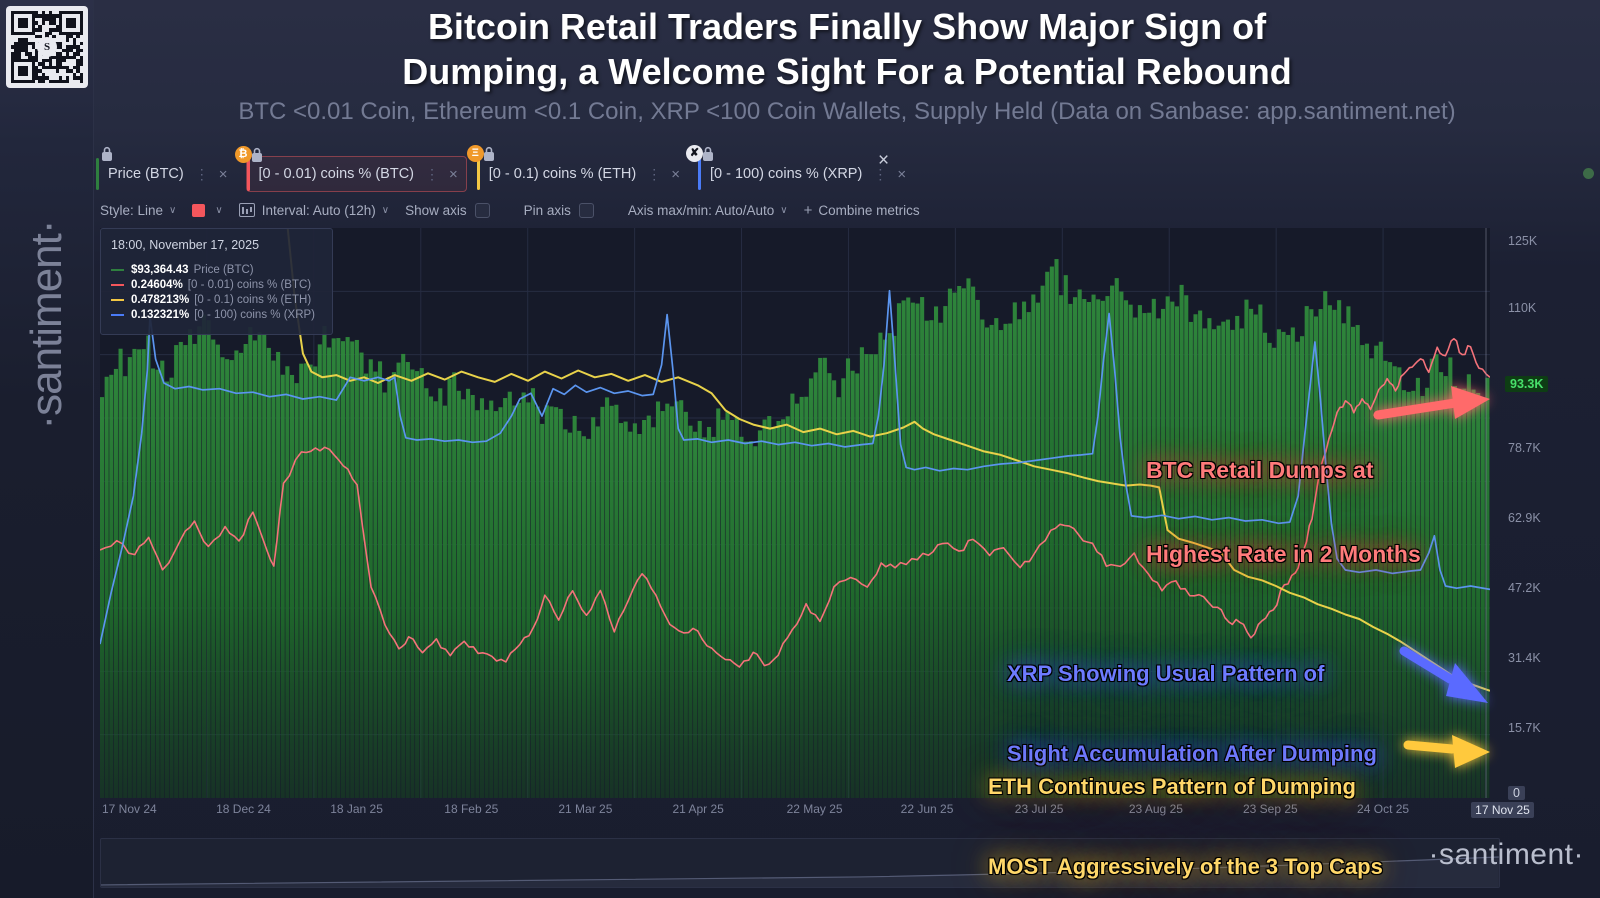 Image resolution: width=1600 pixels, height=898 pixels. What do you see at coordinates (698, 809) in the screenshot?
I see `x-axis-tick: 21 Apr 25` at bounding box center [698, 809].